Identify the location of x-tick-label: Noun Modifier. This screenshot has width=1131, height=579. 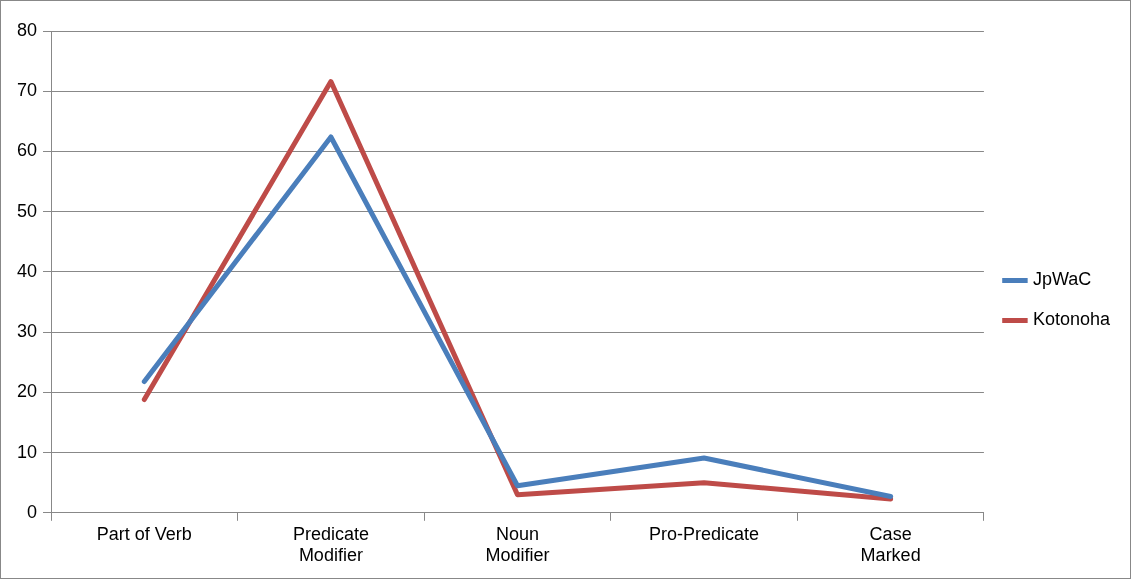
(517, 544).